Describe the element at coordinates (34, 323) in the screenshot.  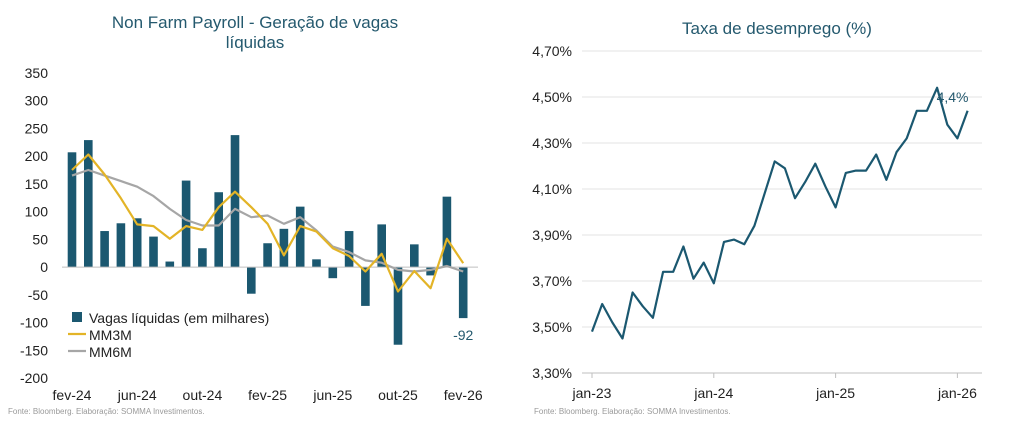
I see `y-tick-label: -100` at that location.